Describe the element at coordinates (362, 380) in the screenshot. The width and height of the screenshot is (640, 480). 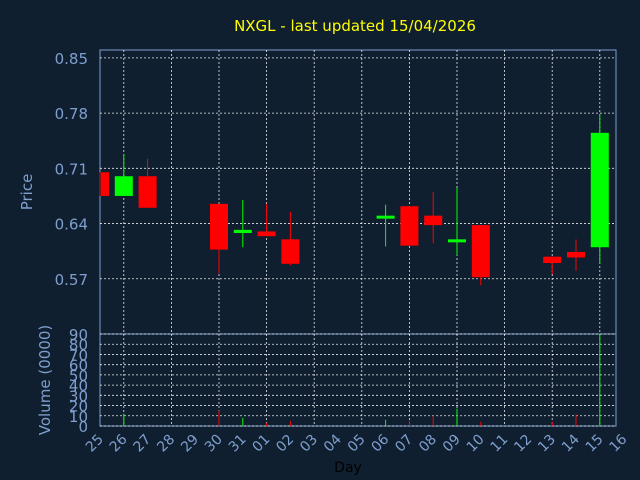
I see `volume-bars-layer` at that location.